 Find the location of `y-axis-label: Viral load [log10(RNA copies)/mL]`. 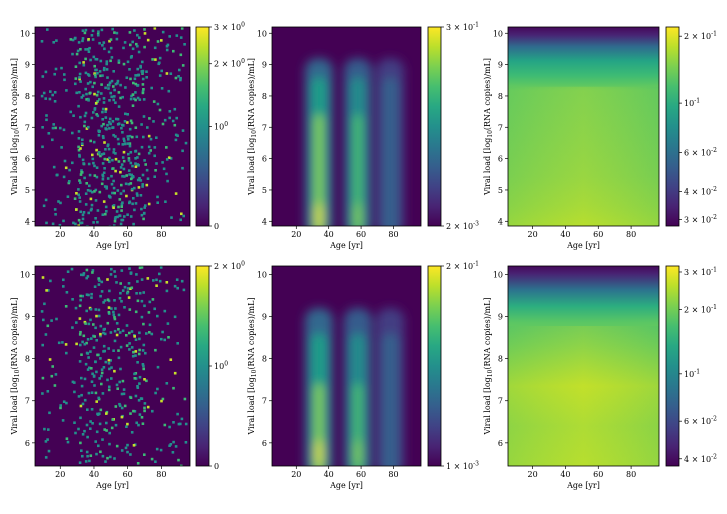

y-axis-label: Viral load [log10(RNA copies)/mL] is located at coordinates (488, 127).